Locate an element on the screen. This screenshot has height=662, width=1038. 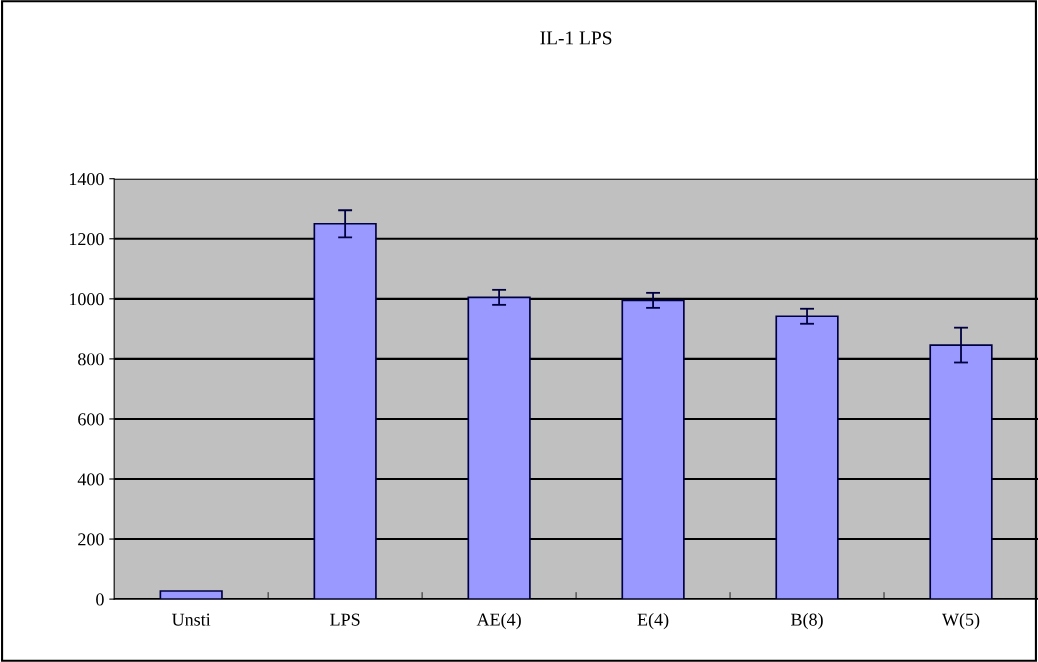
x-tick-label: AE(4) is located at coordinates (498, 621).